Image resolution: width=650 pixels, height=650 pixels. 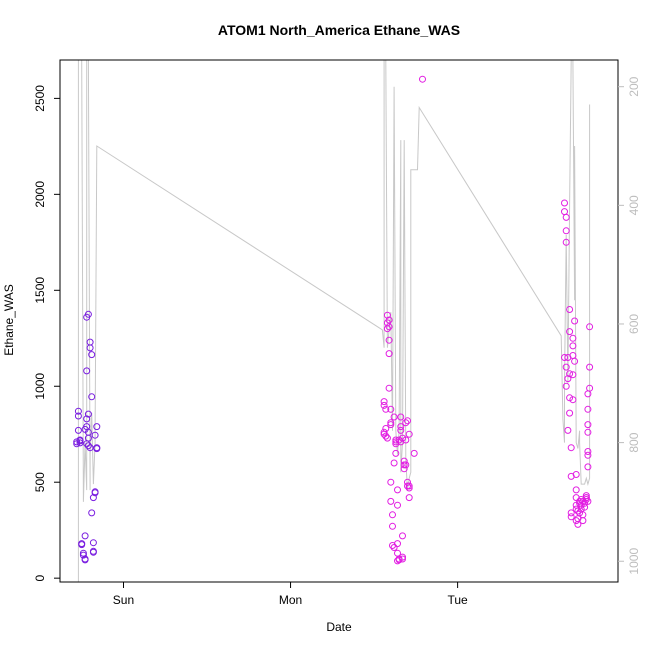 I want to click on x-tick-label: Tue, so click(x=457, y=600).